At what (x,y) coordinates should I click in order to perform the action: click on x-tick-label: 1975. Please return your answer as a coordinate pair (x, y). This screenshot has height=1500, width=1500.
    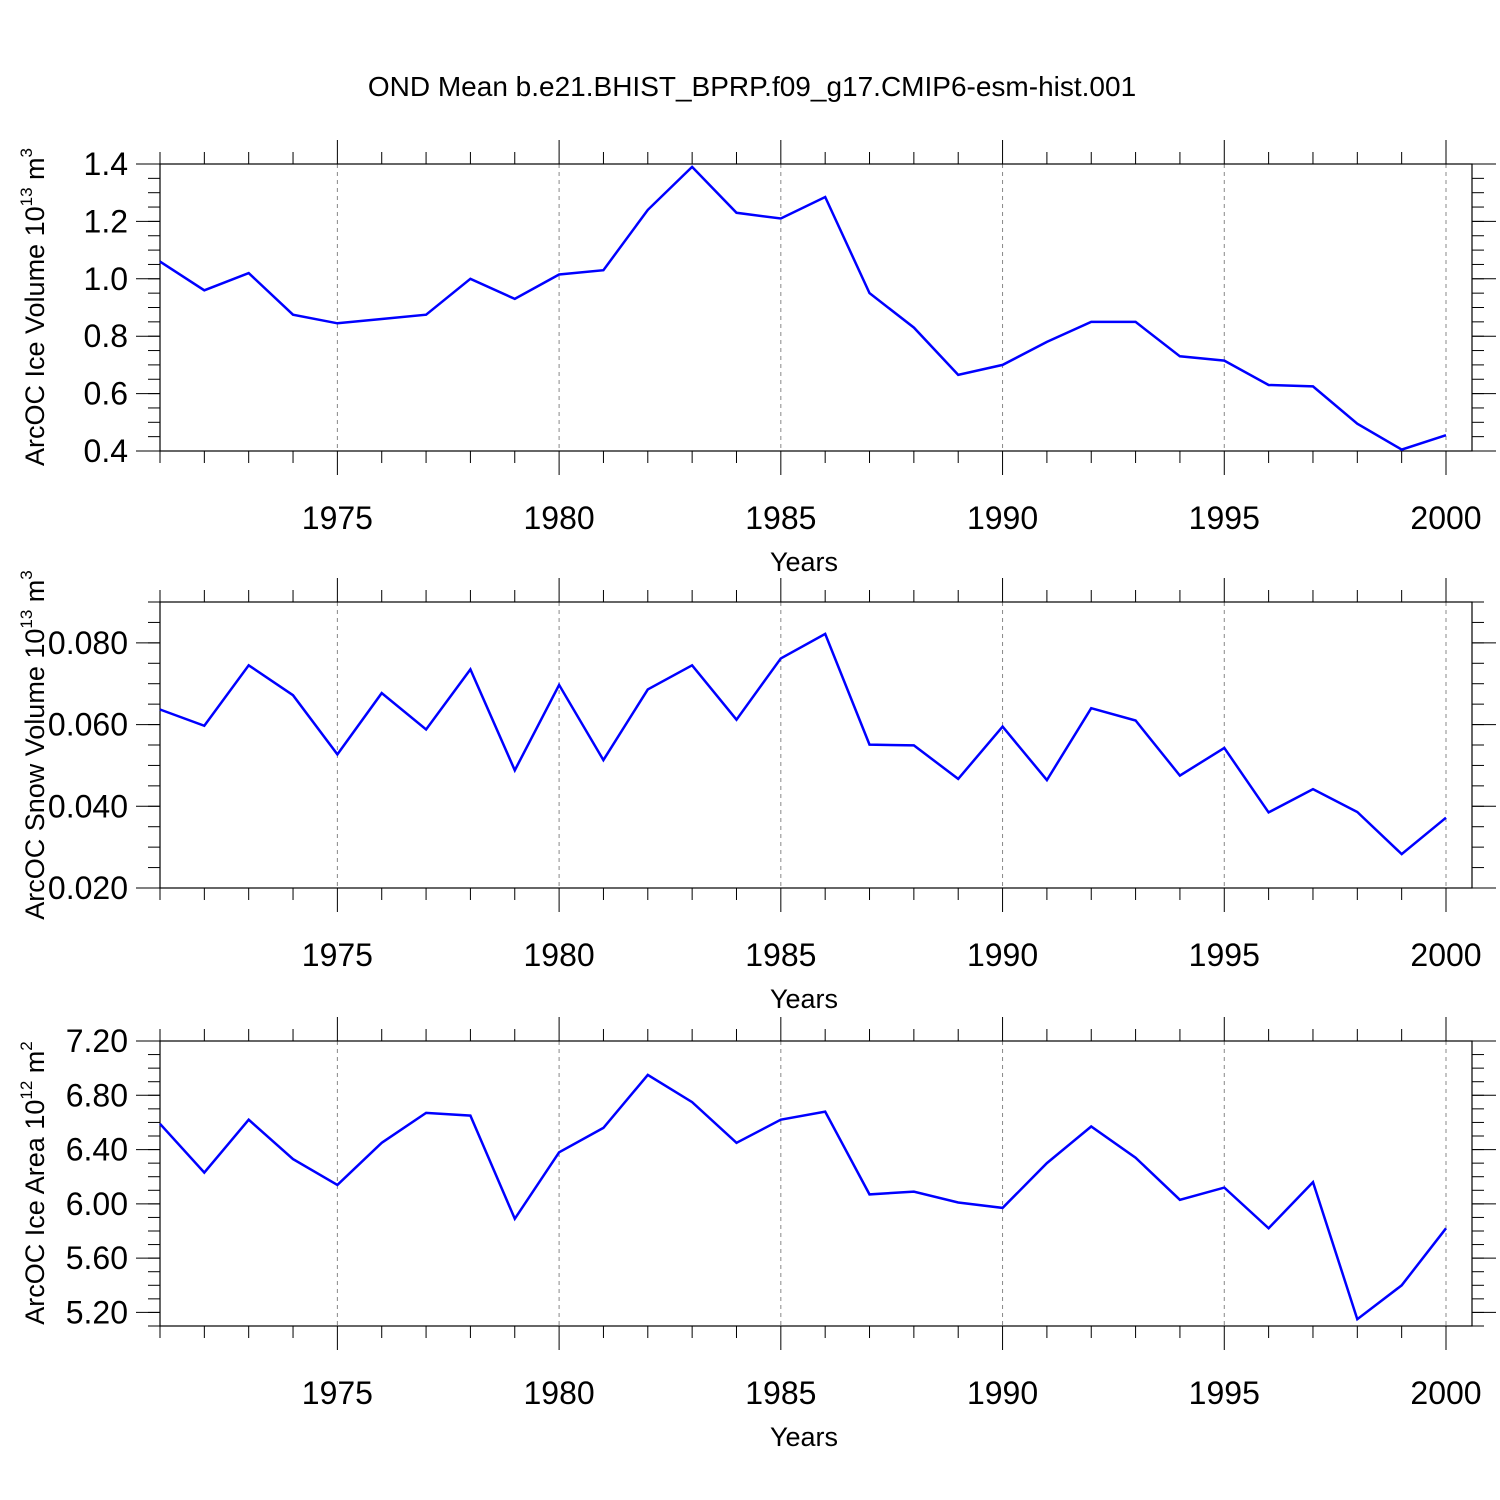
    Looking at the image, I should click on (337, 955).